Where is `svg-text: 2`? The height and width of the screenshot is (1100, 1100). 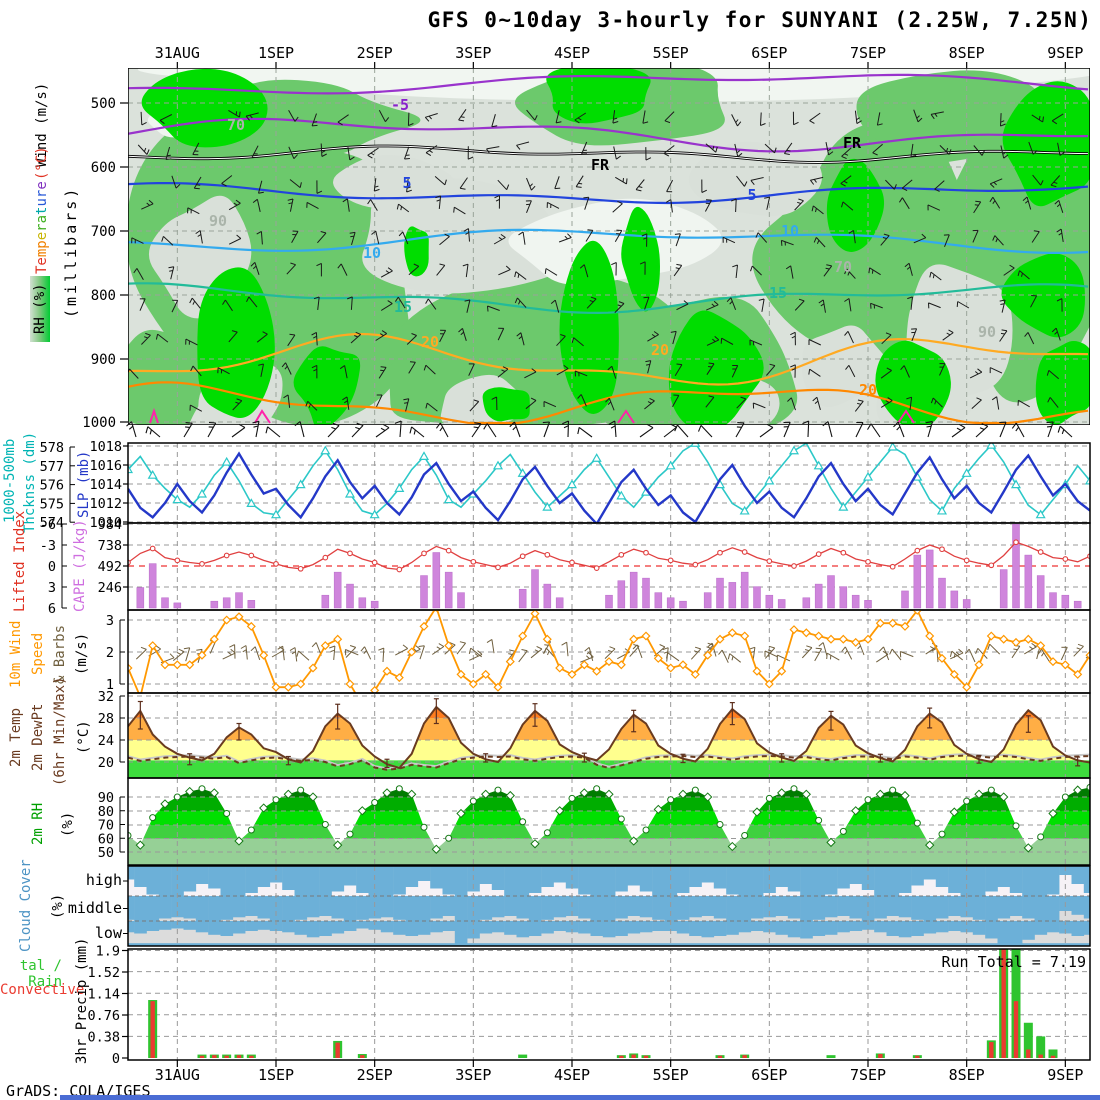
svg-text: 2 is located at coordinates (110, 653).